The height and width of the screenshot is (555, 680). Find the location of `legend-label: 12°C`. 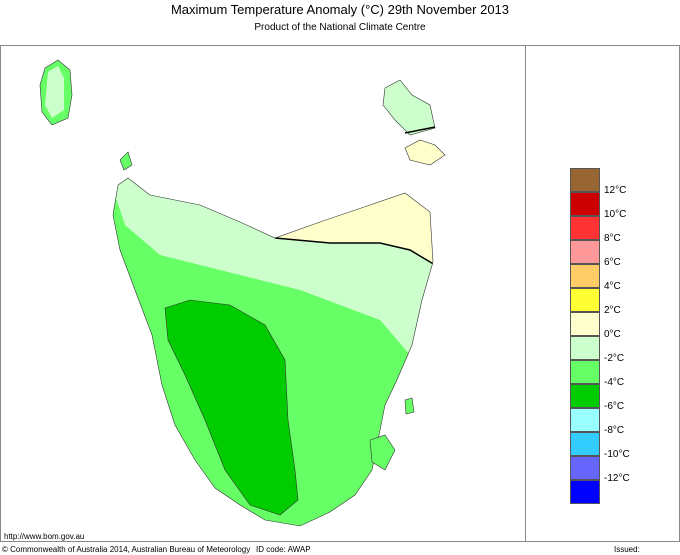

legend-label: 12°C is located at coordinates (615, 190).